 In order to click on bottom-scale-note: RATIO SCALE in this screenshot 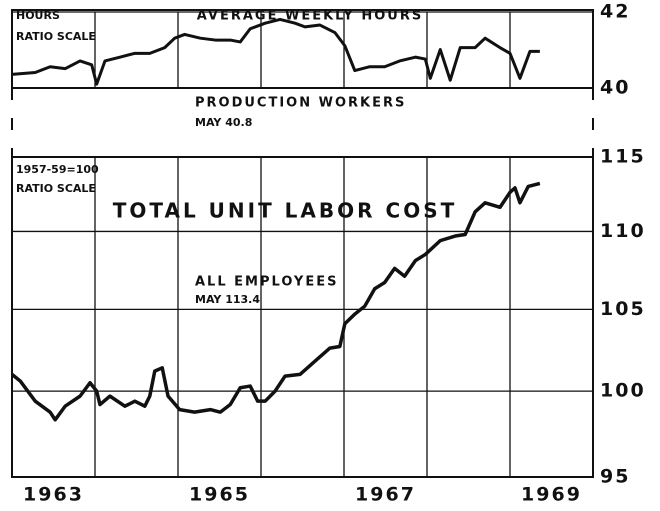, I will do `click(56, 188)`.